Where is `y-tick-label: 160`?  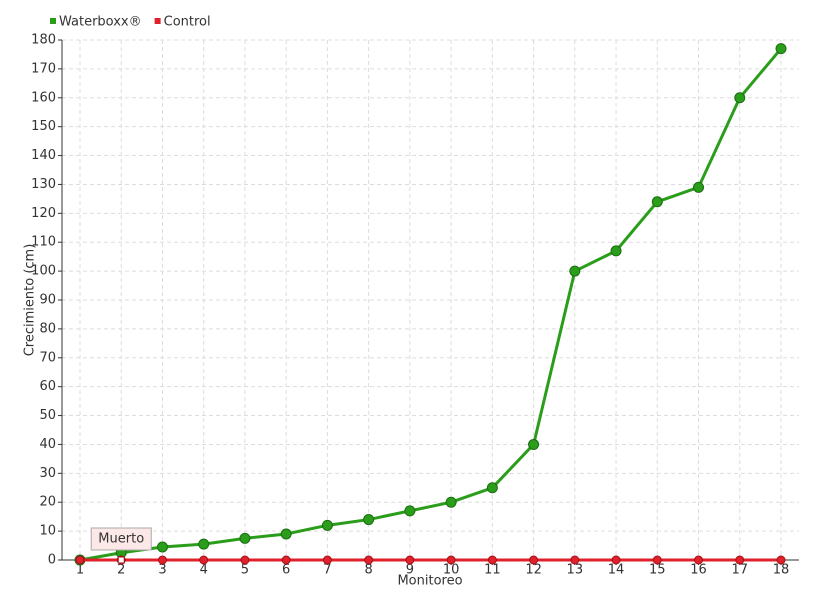
y-tick-label: 160 is located at coordinates (43, 97).